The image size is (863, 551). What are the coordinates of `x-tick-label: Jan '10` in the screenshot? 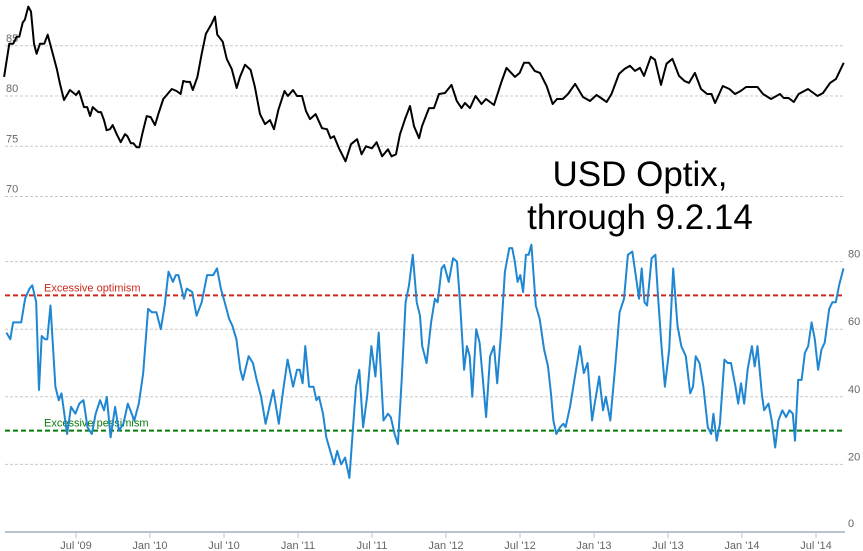 It's located at (149, 545).